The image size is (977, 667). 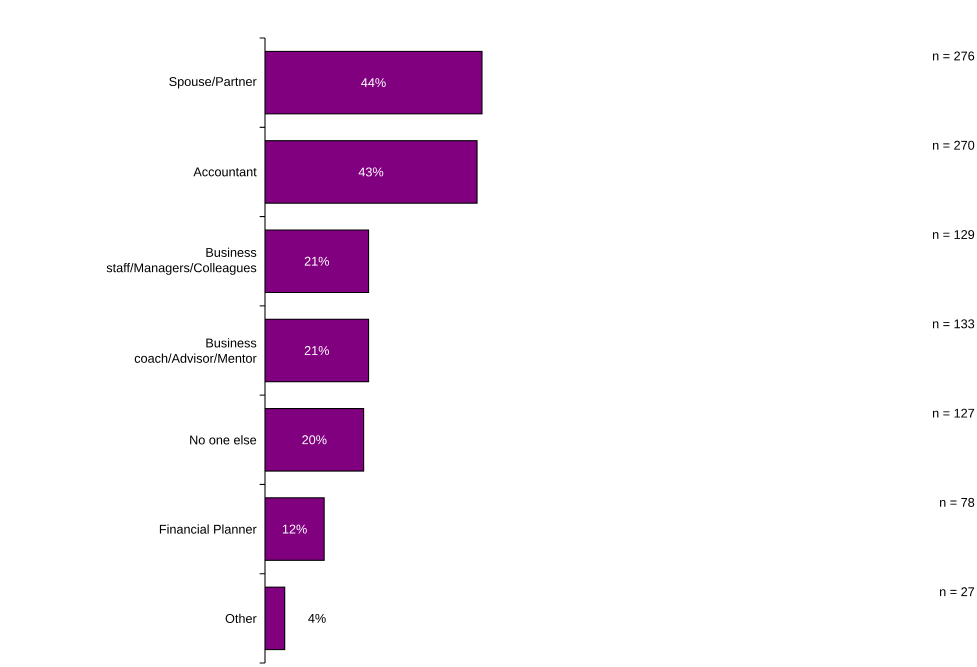 I want to click on y-tick-label: Other, so click(x=241, y=619).